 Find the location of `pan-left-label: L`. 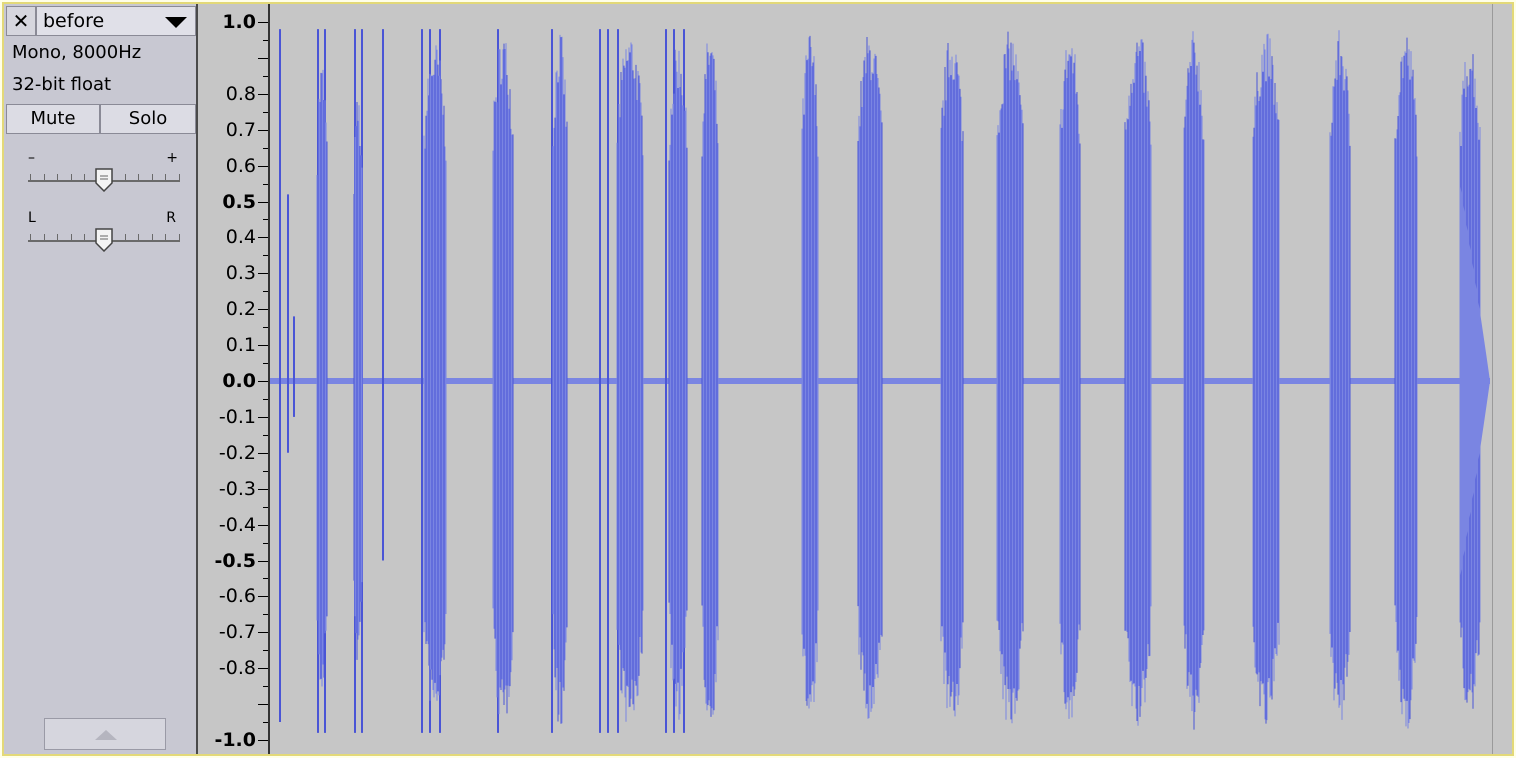

pan-left-label: L is located at coordinates (32, 218).